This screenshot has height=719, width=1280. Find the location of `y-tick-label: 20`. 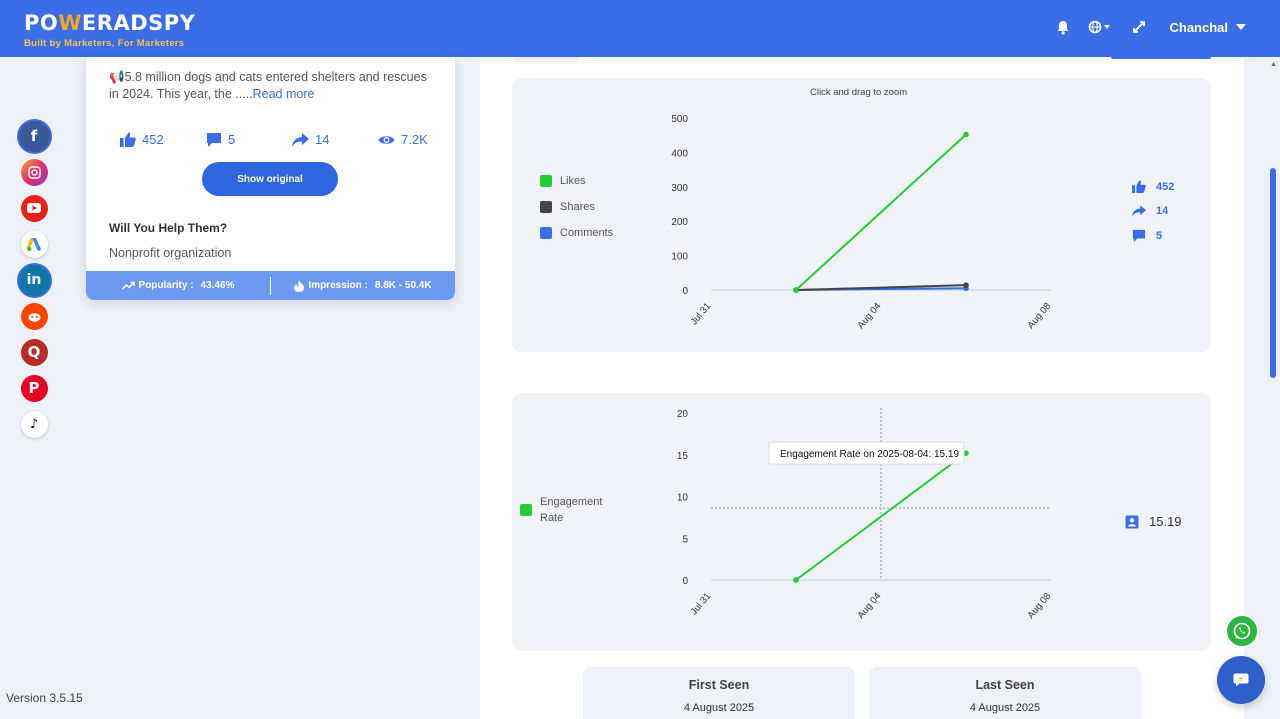

y-tick-label: 20 is located at coordinates (683, 414).